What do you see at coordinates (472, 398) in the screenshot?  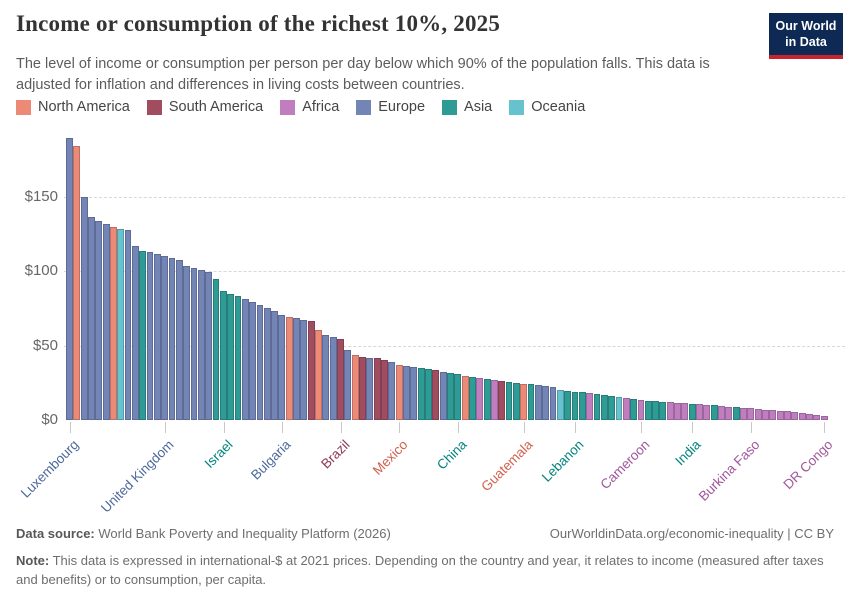 I see `bar-kazakhstan` at bounding box center [472, 398].